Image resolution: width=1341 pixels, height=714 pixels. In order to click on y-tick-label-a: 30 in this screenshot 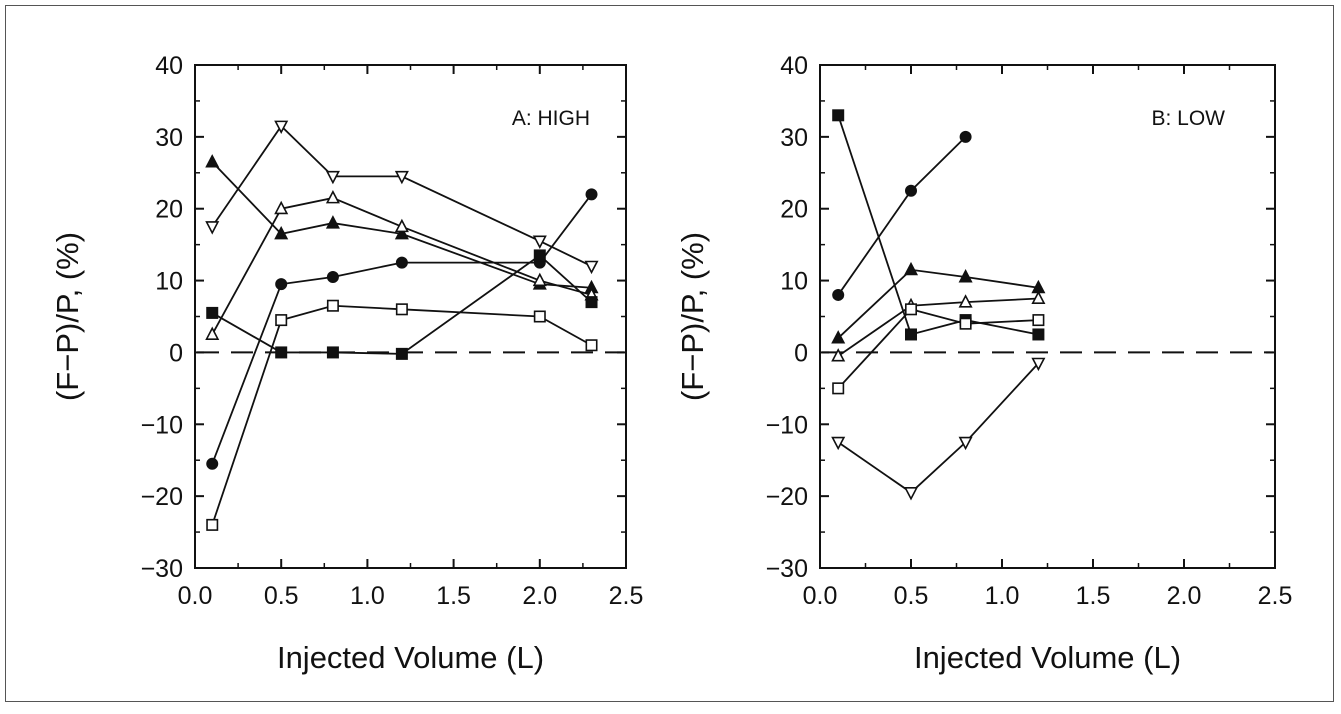, I will do `click(169, 138)`.